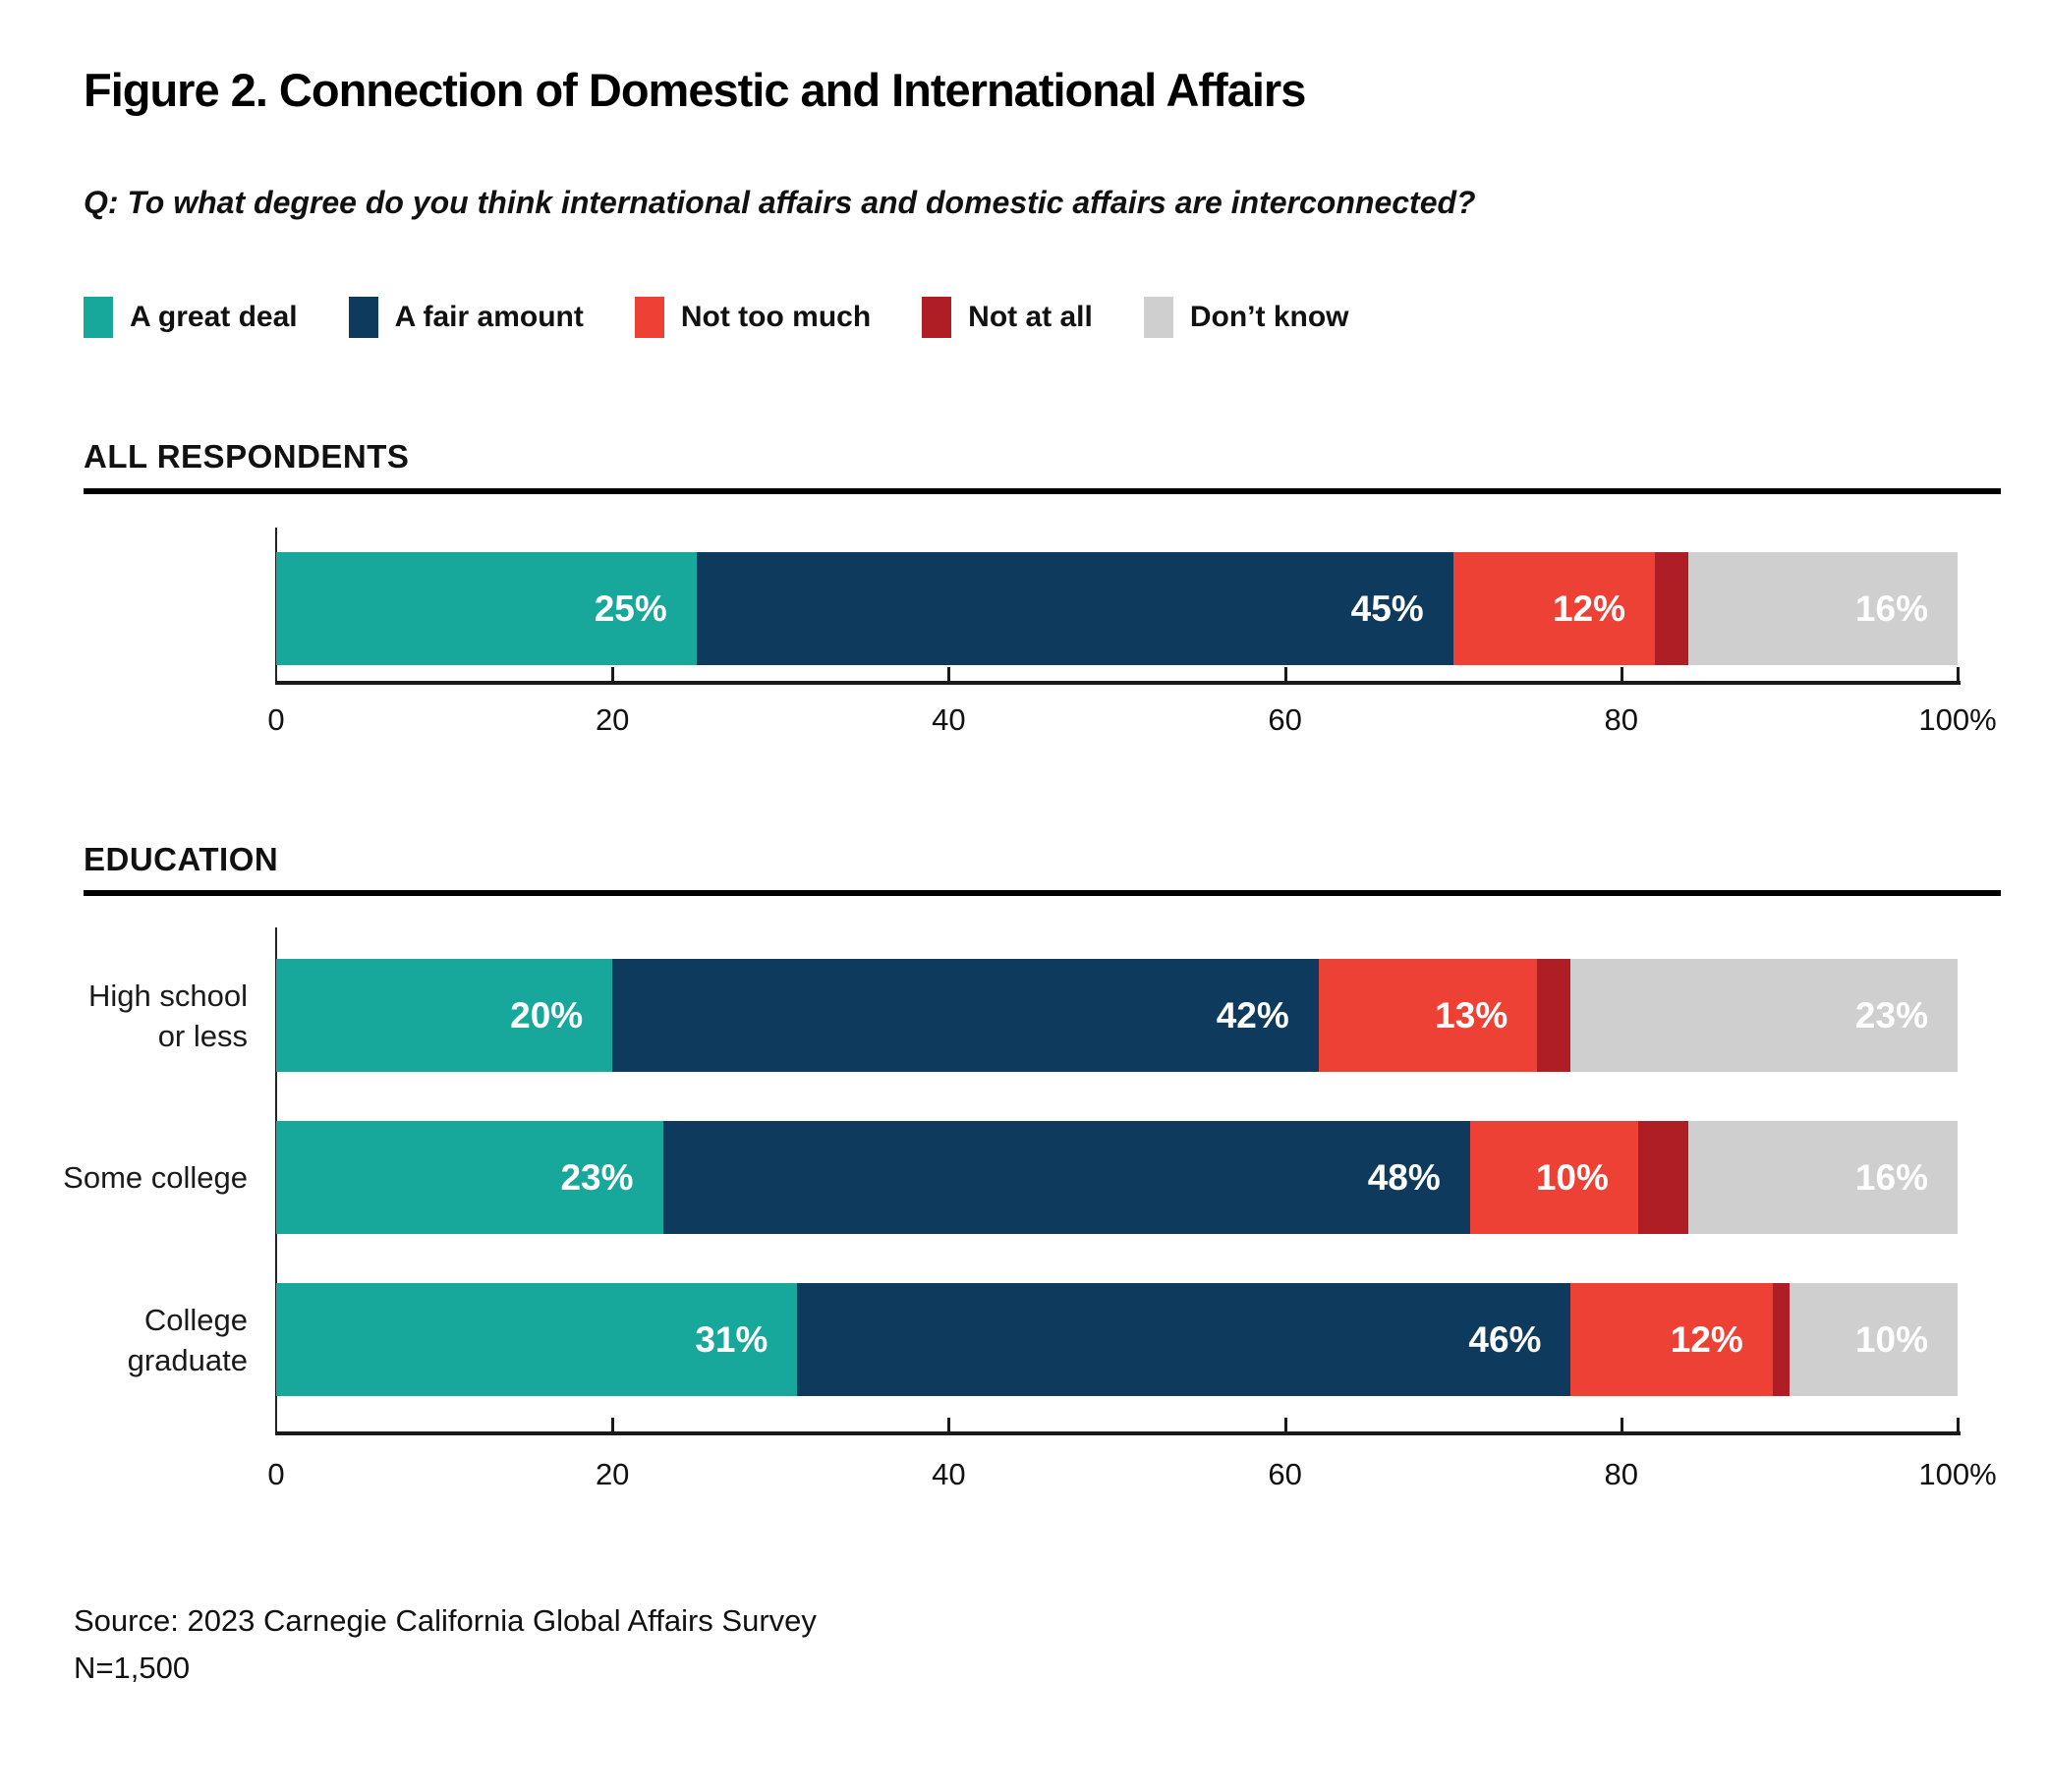  I want to click on bar-value-label: 25%, so click(630, 608).